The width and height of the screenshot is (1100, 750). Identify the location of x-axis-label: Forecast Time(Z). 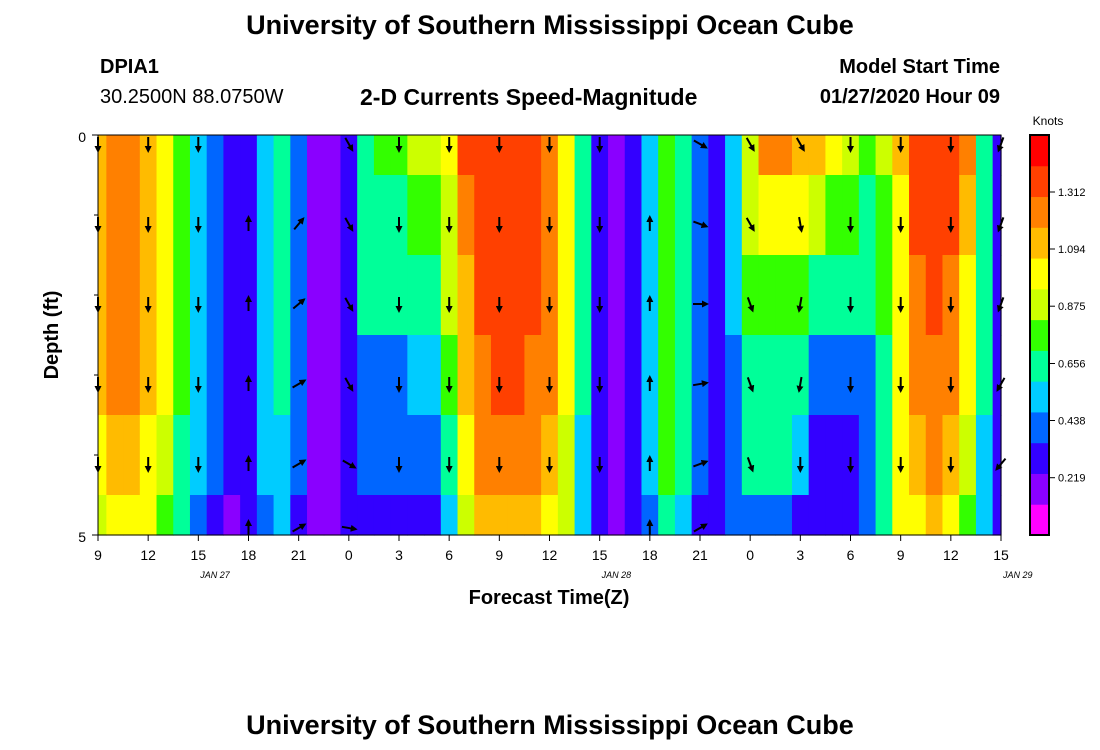
(549, 598).